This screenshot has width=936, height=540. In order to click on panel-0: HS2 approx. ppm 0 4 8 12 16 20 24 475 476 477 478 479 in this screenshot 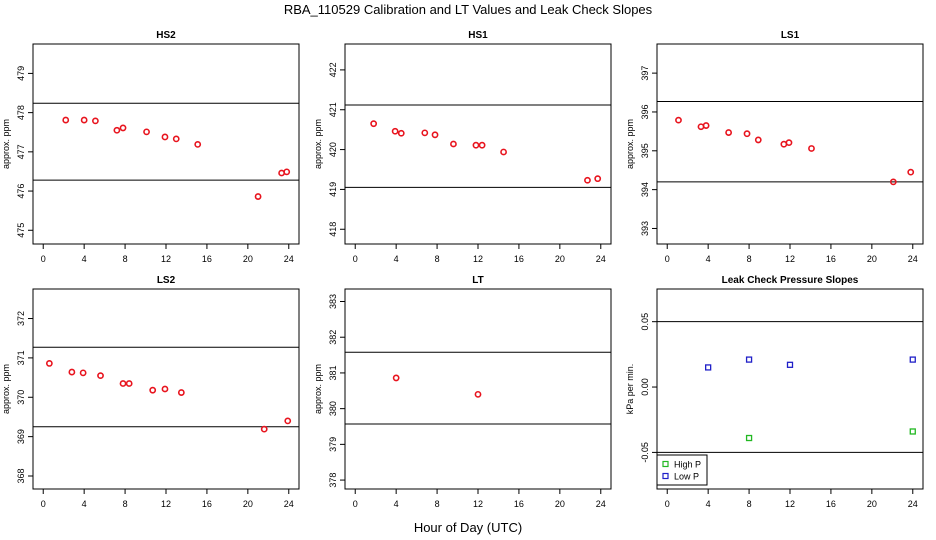, I will do `click(150, 147)`.